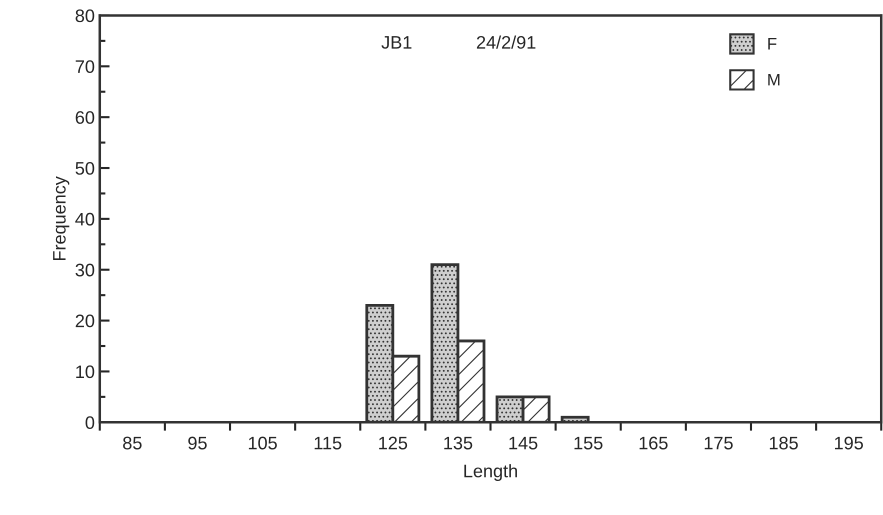 The height and width of the screenshot is (515, 883). I want to click on legend-label: M, so click(774, 80).